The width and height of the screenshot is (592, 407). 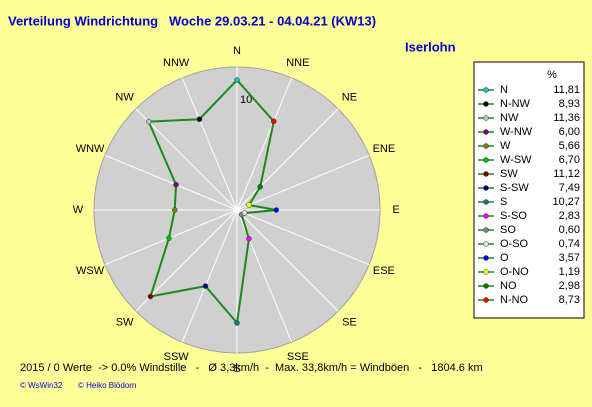 What do you see at coordinates (566, 90) in the screenshot?
I see `legend-value: 11,81` at bounding box center [566, 90].